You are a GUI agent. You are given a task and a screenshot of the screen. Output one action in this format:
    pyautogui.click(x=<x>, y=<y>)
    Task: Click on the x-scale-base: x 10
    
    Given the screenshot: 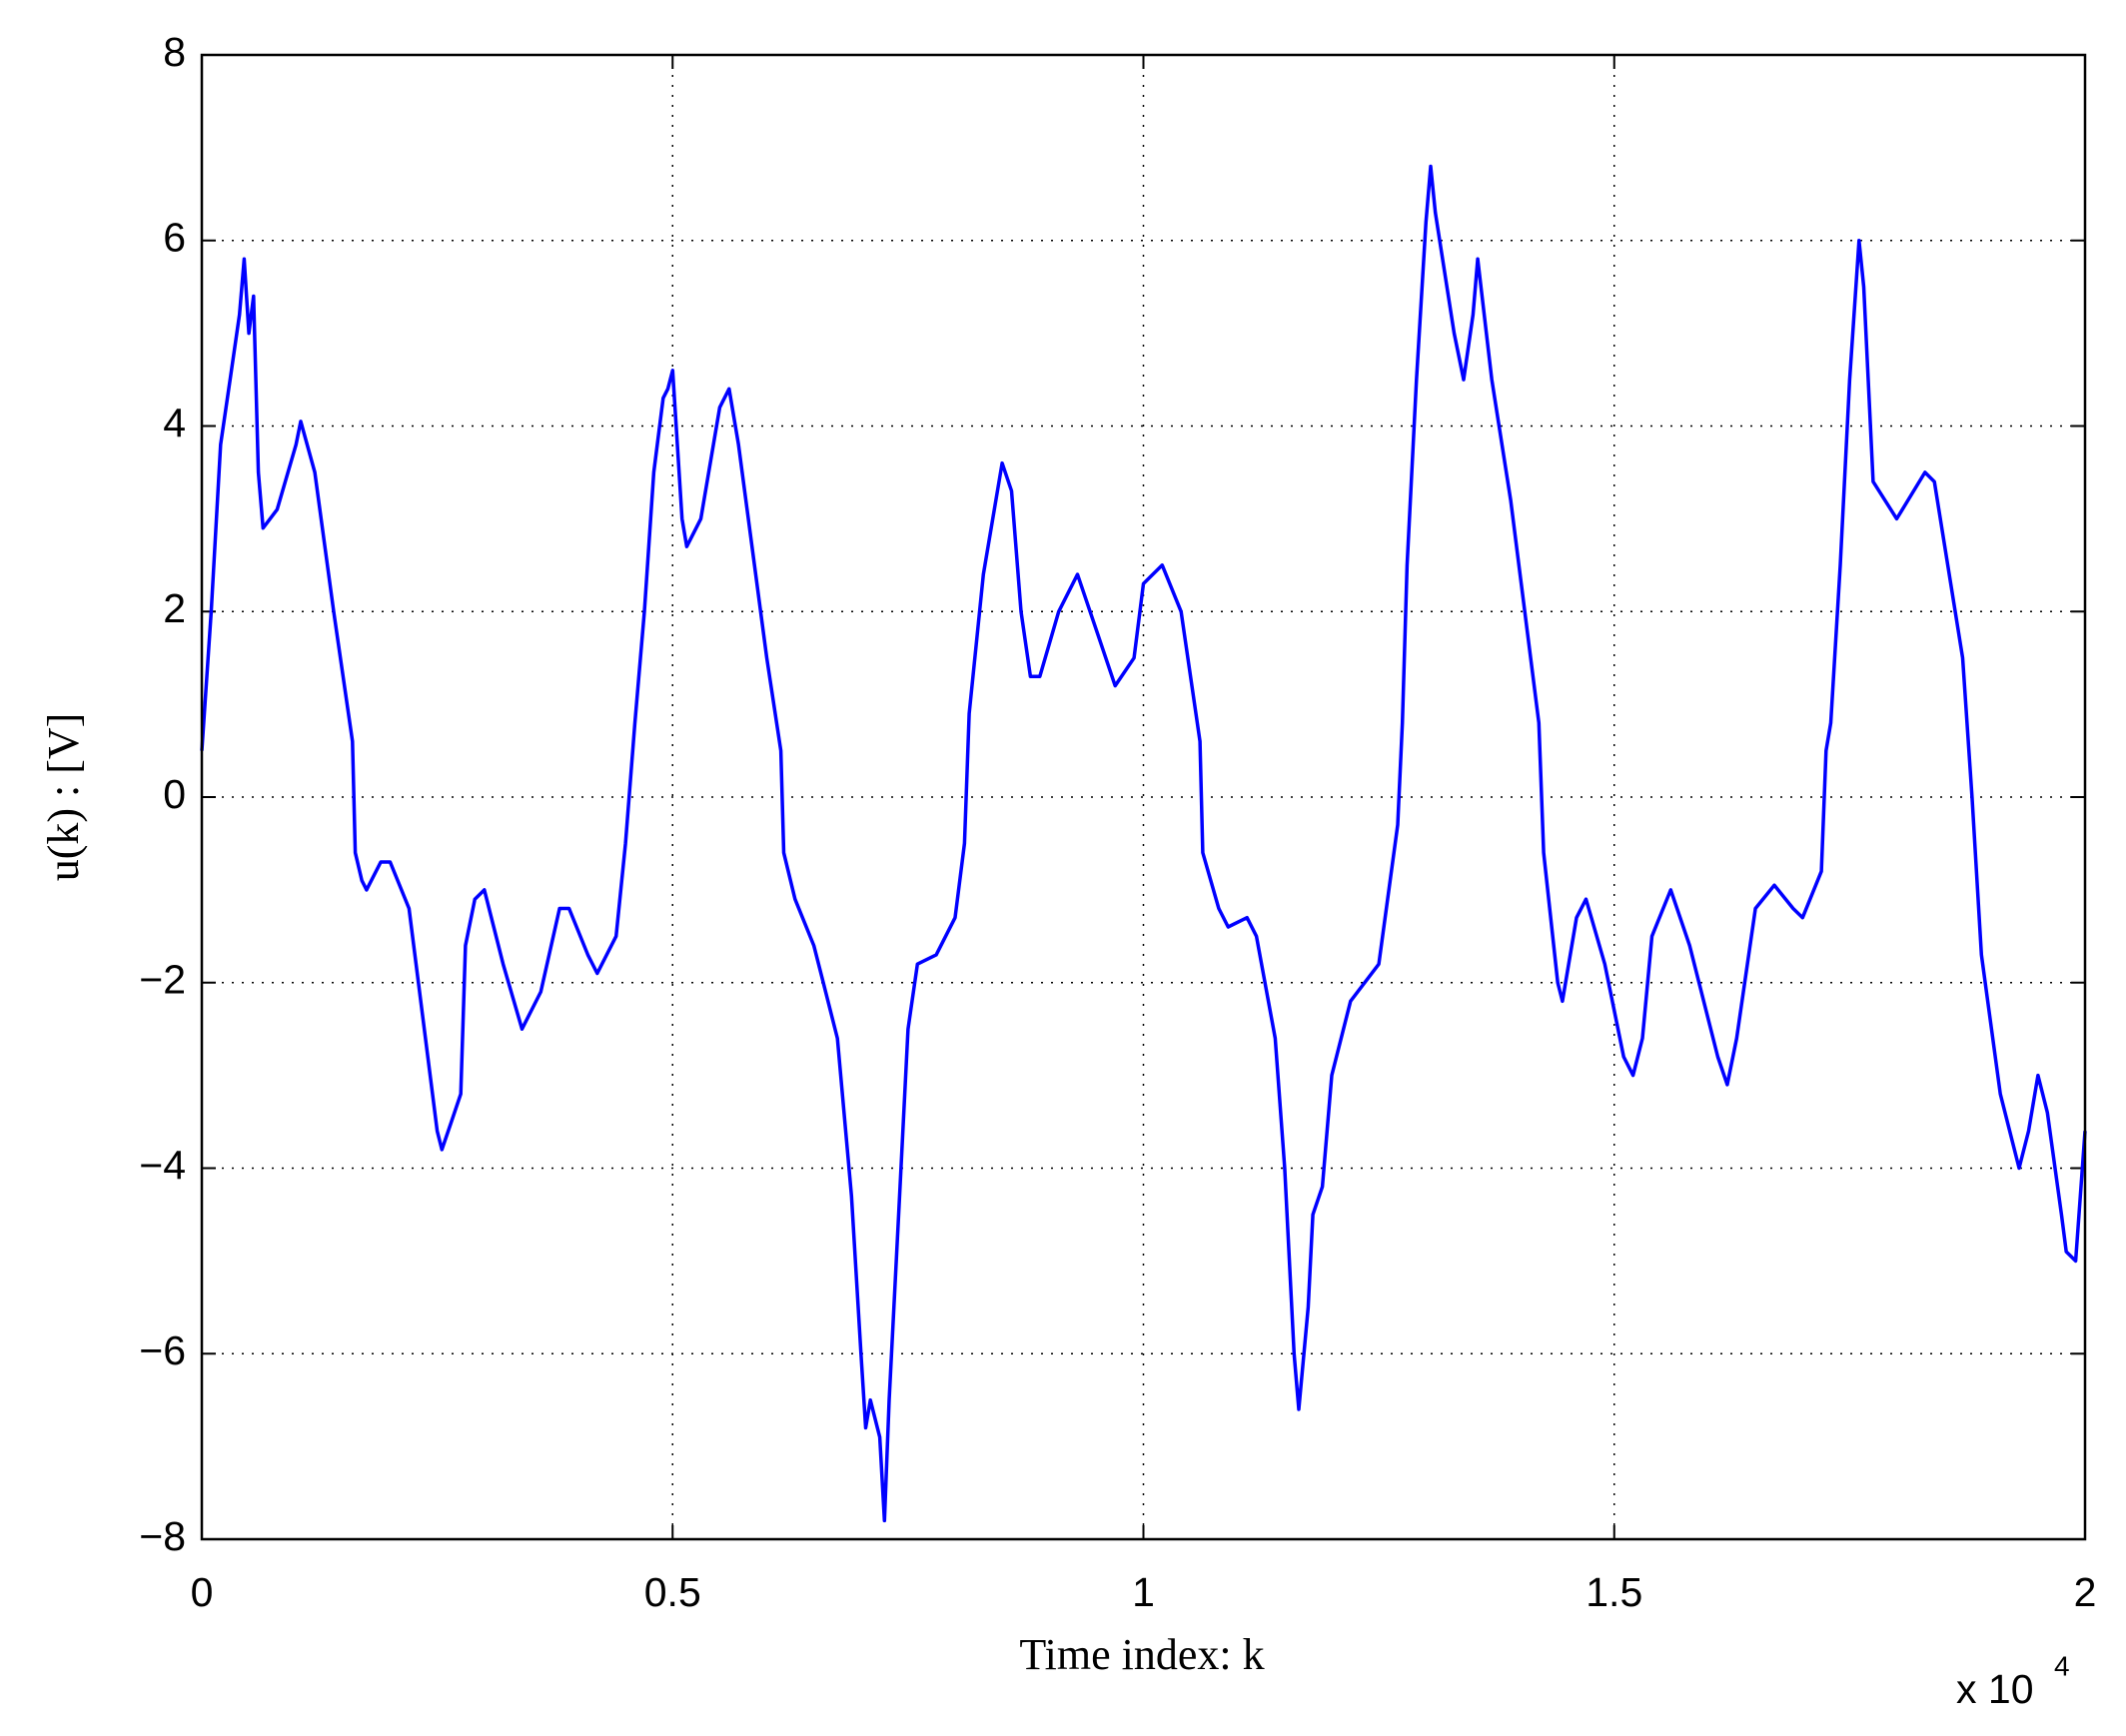 What is the action you would take?
    pyautogui.click(x=1995, y=1689)
    